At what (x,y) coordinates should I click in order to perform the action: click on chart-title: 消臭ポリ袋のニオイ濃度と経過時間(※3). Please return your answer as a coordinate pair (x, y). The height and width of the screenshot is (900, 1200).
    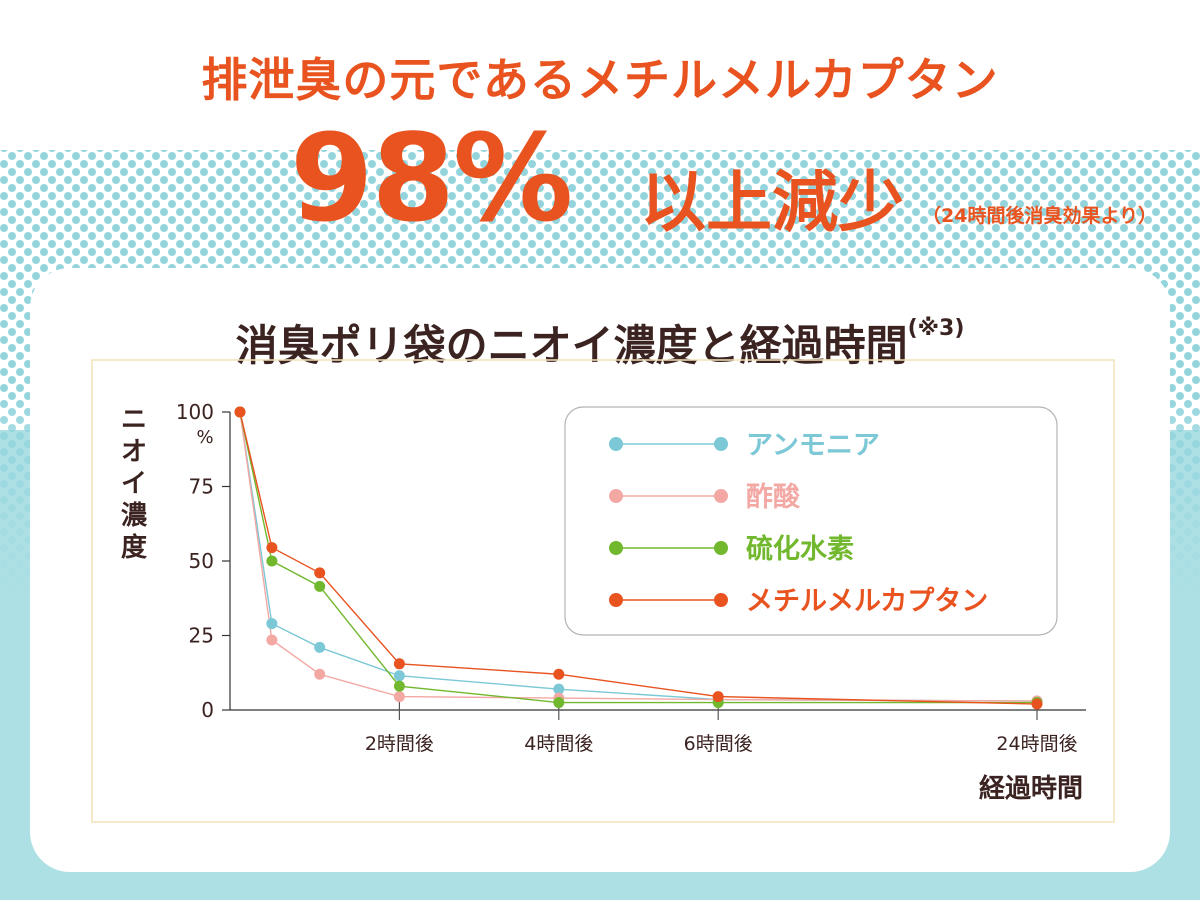
    Looking at the image, I should click on (600, 342).